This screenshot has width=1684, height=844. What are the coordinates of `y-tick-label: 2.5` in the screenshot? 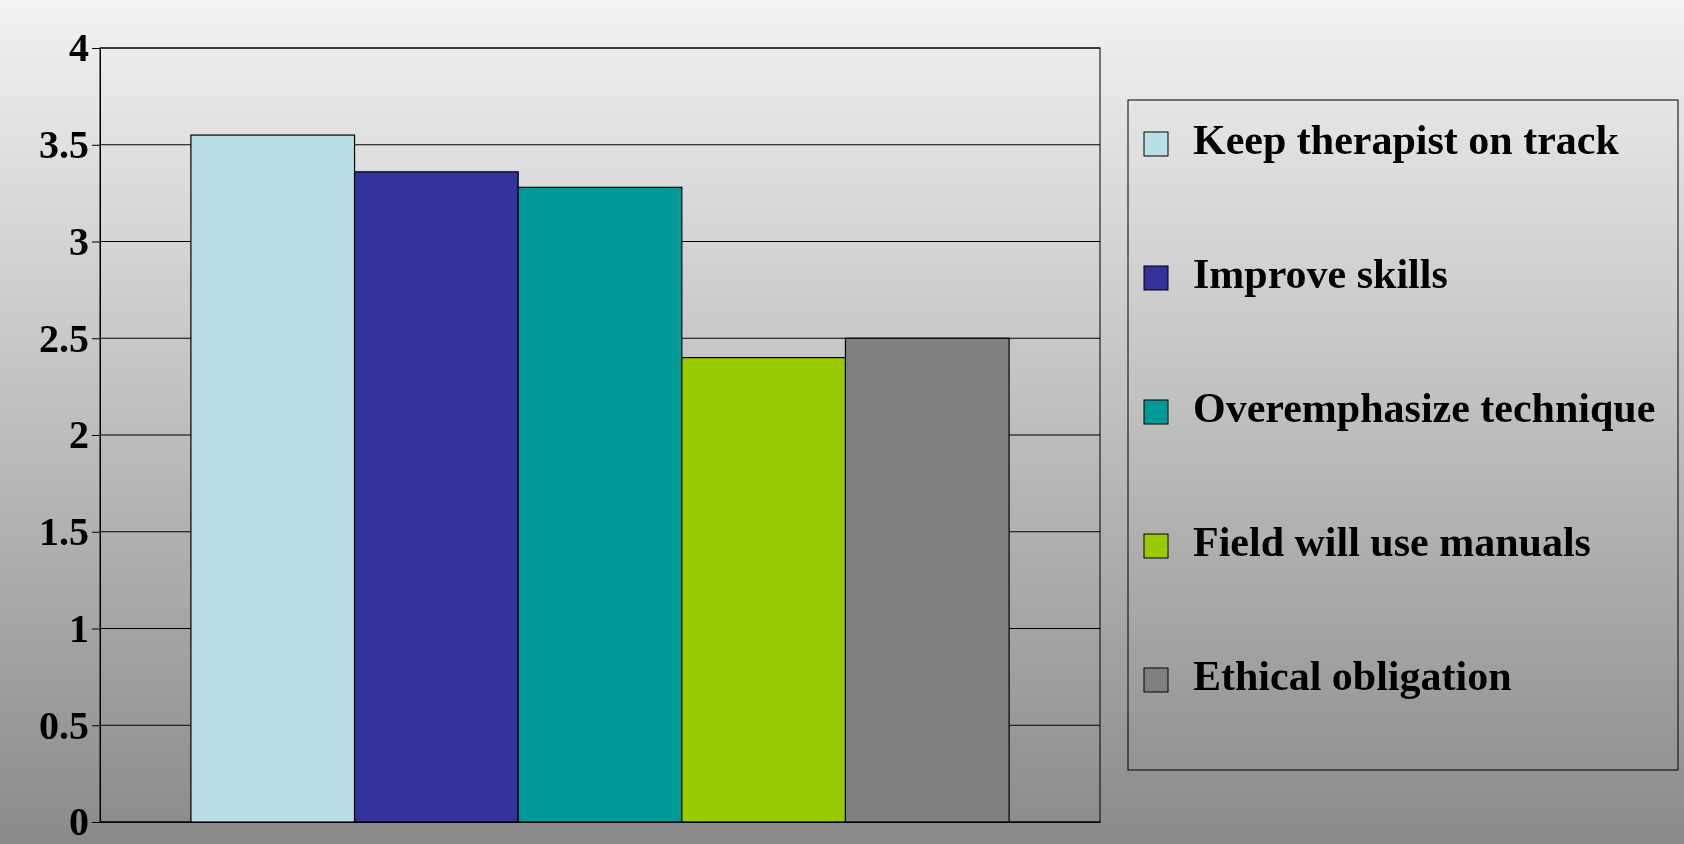 It's located at (64, 338).